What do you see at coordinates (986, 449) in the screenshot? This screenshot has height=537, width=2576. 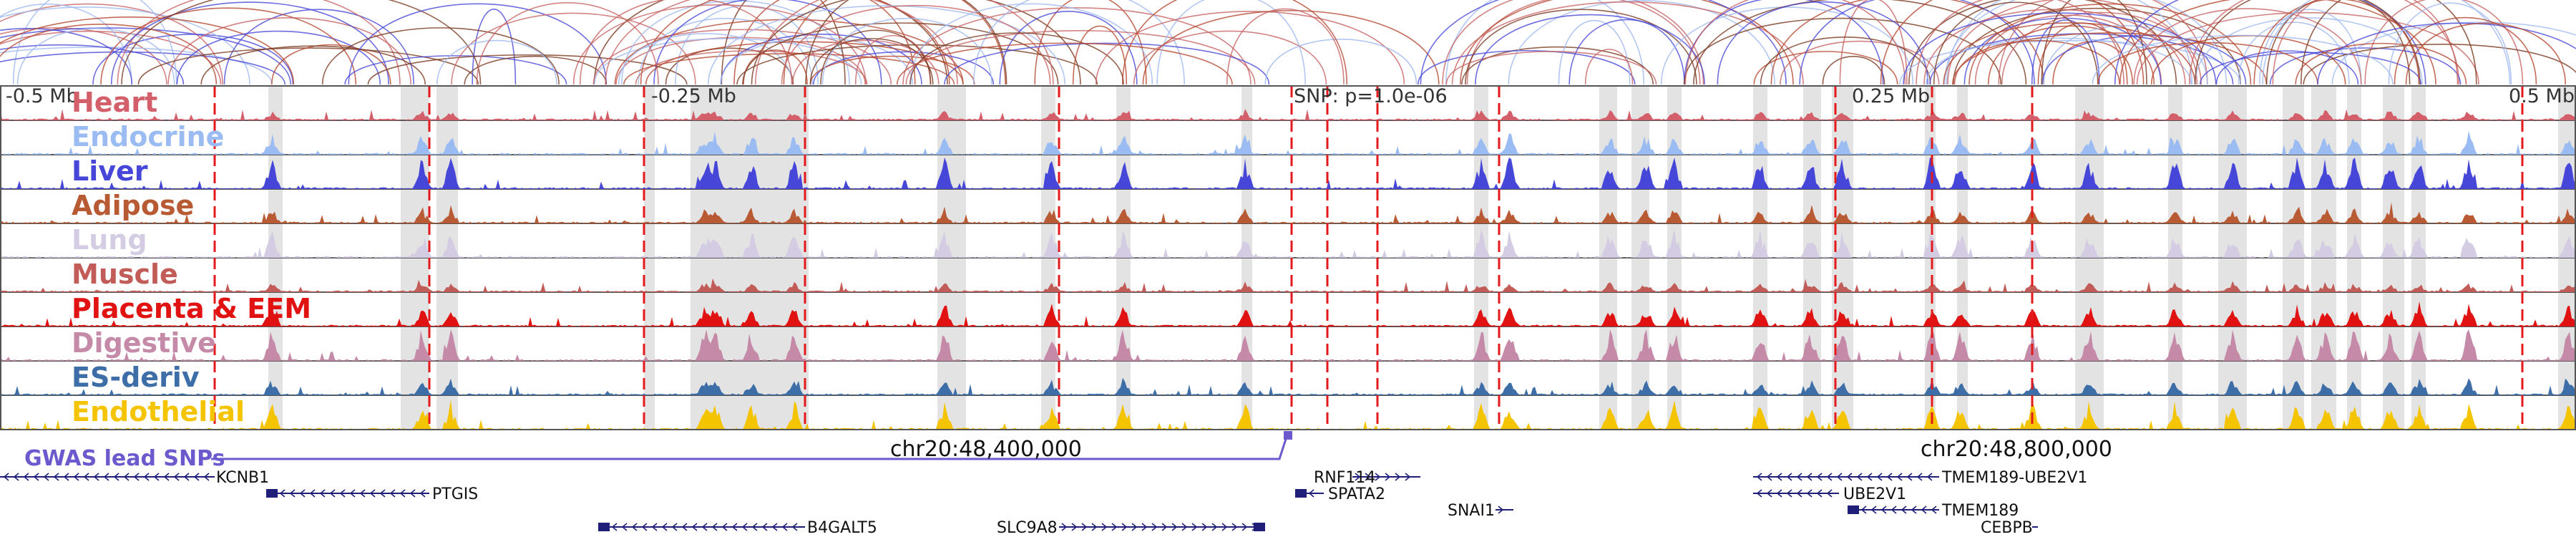 I see `coordinate-left: chr20:48,400,000` at bounding box center [986, 449].